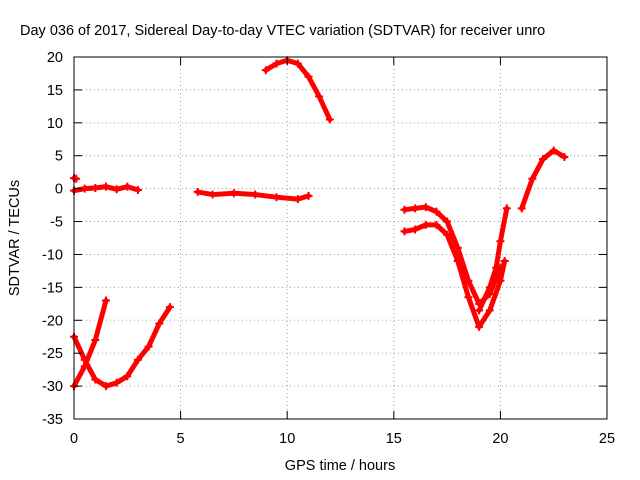 The width and height of the screenshot is (640, 480). Describe the element at coordinates (52, 288) in the screenshot. I see `y-tick-label: -15` at that location.